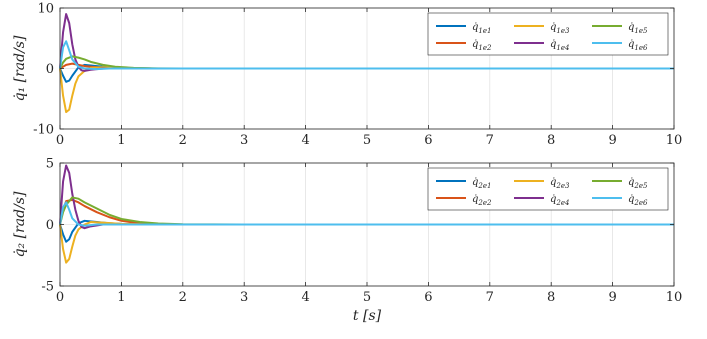 This screenshot has width=707, height=339. What do you see at coordinates (20, 224) in the screenshot?
I see `y-axis-label: q̇₂ [rad/s]` at bounding box center [20, 224].